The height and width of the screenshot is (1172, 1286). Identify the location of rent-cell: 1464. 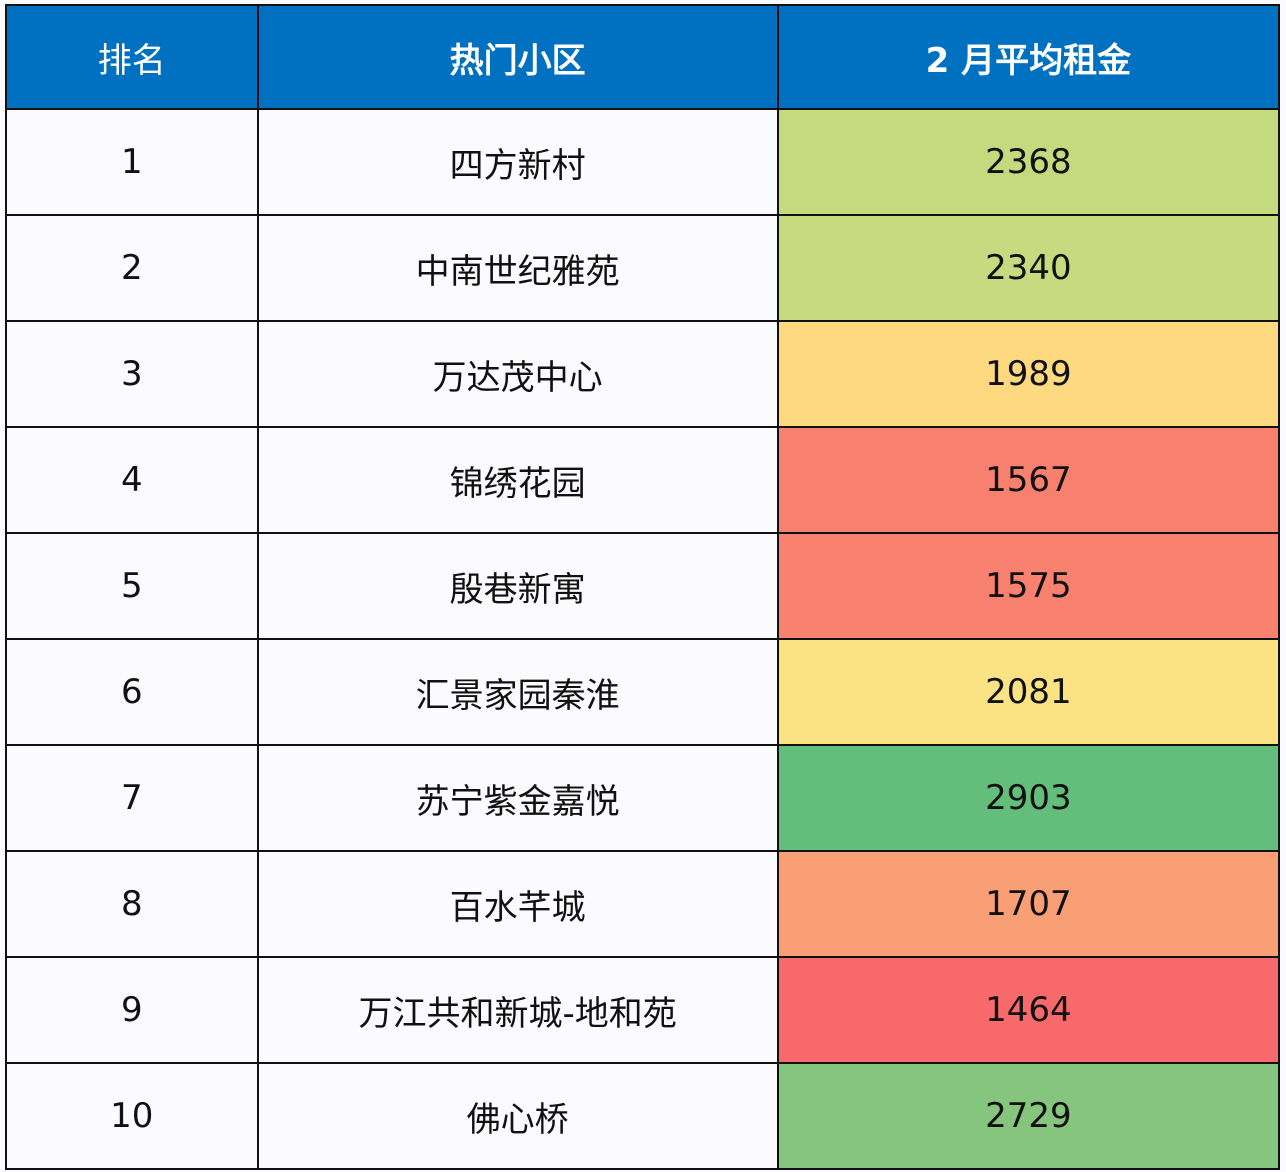
(1028, 1010).